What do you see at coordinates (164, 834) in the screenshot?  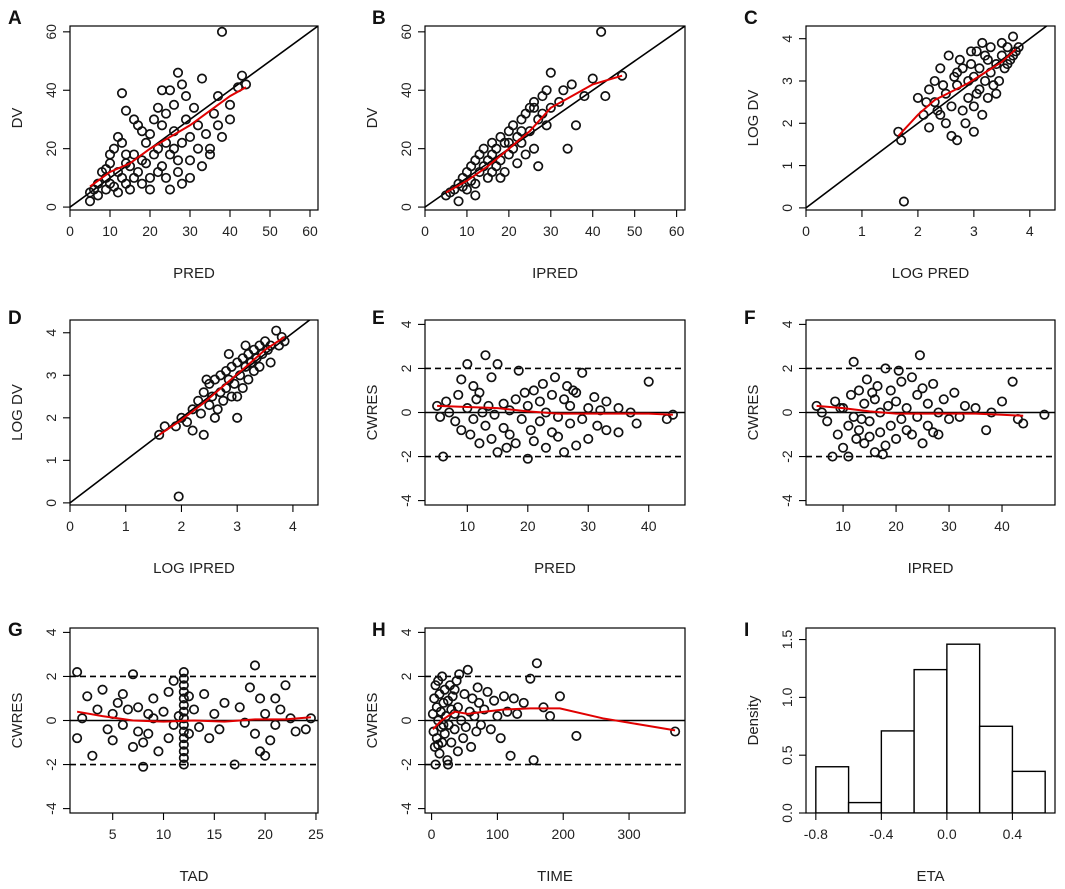 I see `x-tick-label: 10` at bounding box center [164, 834].